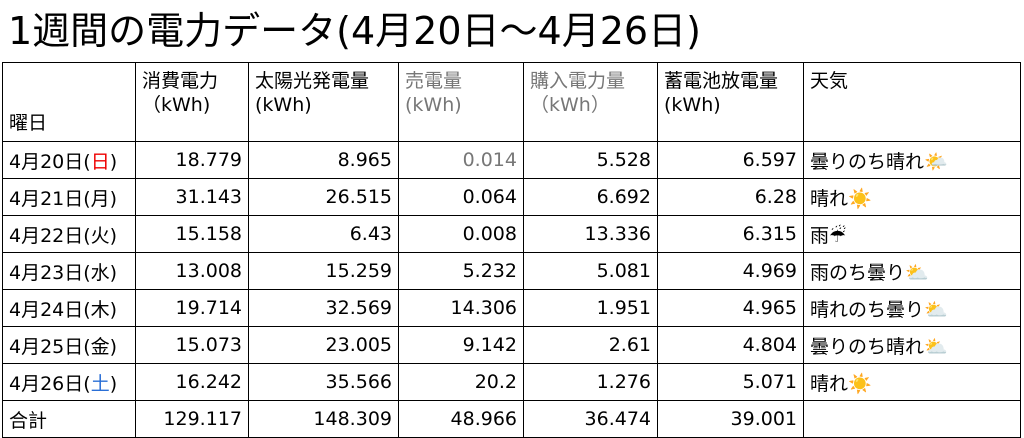  I want to click on data-row: 4月21日(月) 31.143 26.515 0.064 6.692 6.28 晴れ☀️, so click(511, 197).